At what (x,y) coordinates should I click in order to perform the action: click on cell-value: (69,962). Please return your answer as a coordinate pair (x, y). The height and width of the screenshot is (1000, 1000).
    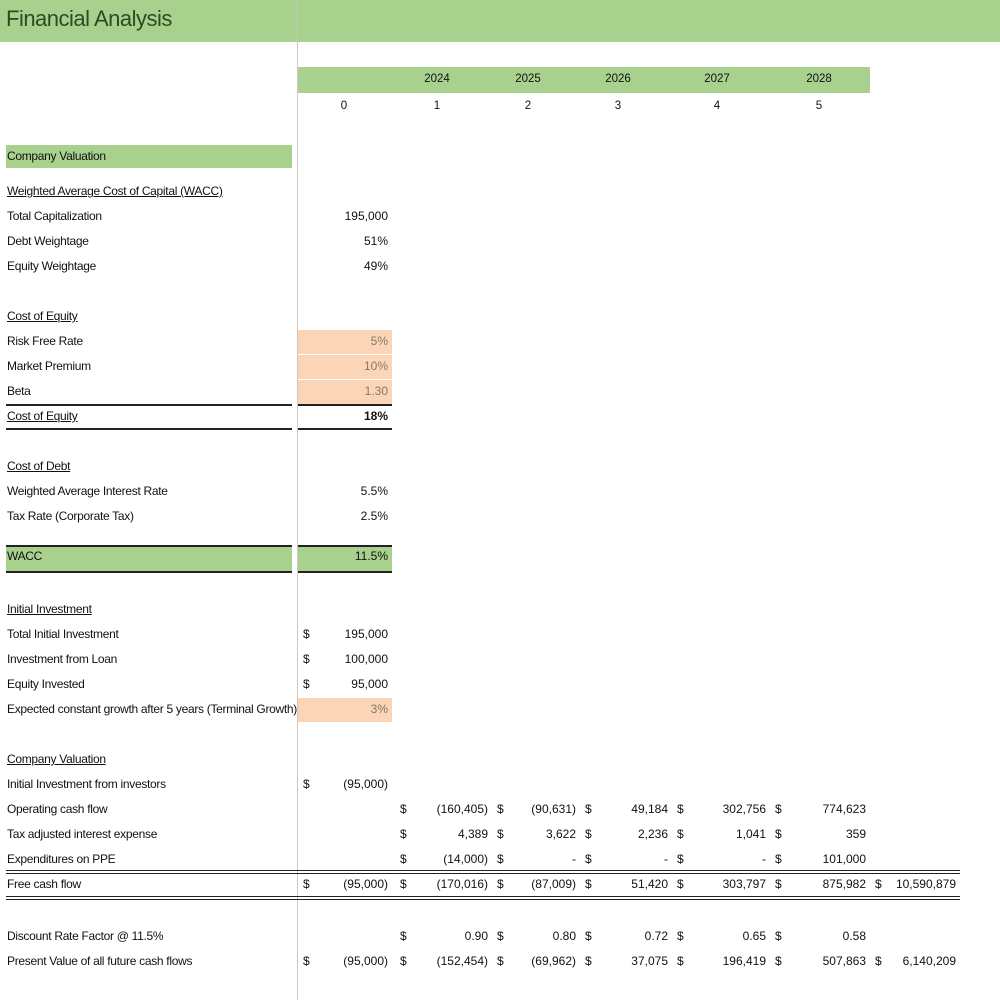
    Looking at the image, I should click on (553, 961).